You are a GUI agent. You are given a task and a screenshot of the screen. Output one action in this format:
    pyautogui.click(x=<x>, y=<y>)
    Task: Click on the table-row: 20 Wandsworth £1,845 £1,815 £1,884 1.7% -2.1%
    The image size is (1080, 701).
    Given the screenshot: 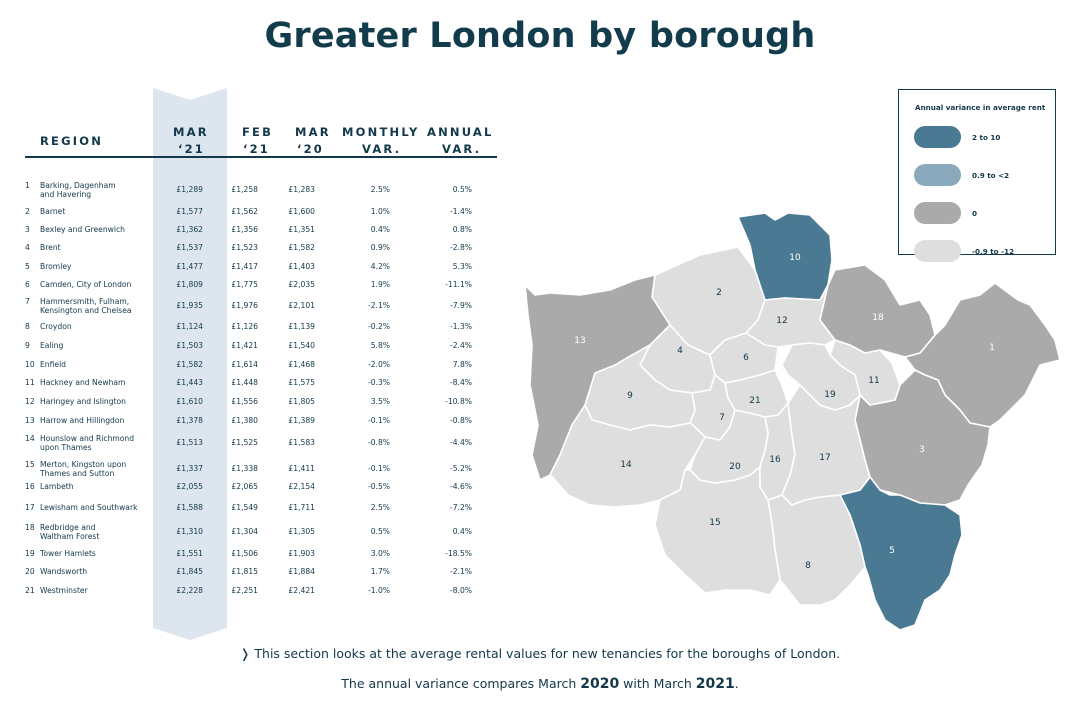 What is the action you would take?
    pyautogui.click(x=265, y=576)
    